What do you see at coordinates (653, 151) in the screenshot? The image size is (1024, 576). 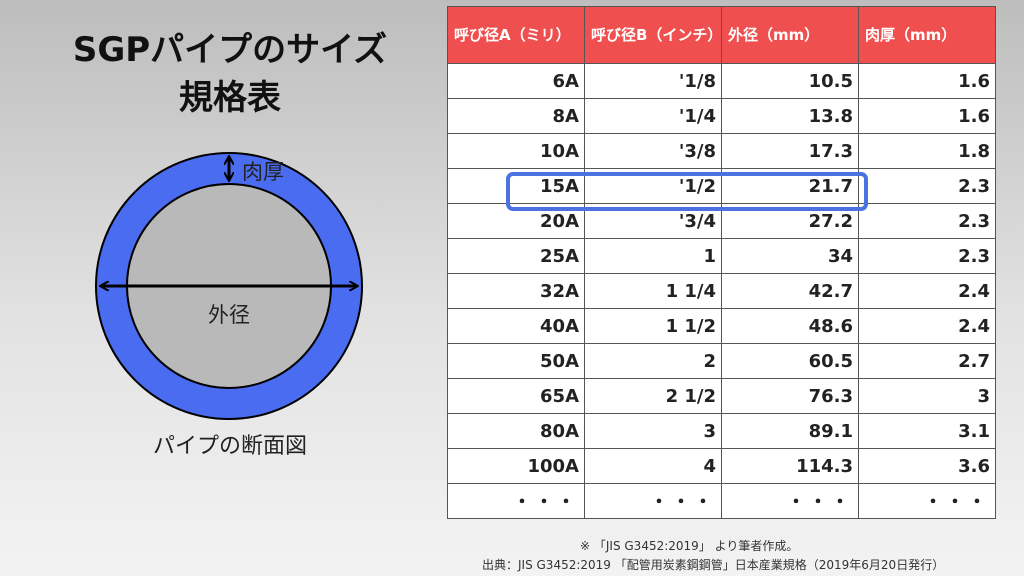 I see `nominal-b-cell: '3/8` at bounding box center [653, 151].